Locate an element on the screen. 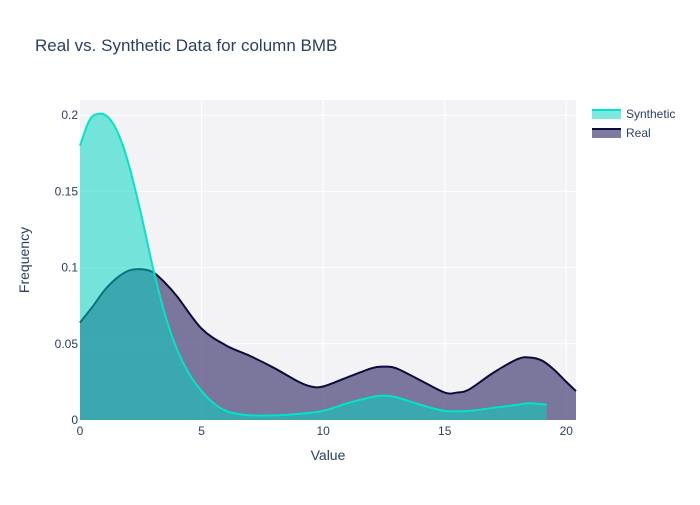 This screenshot has height=505, width=700. y-tick-labels: 0 0.05 0.1 0.15 0.2 is located at coordinates (67, 267).